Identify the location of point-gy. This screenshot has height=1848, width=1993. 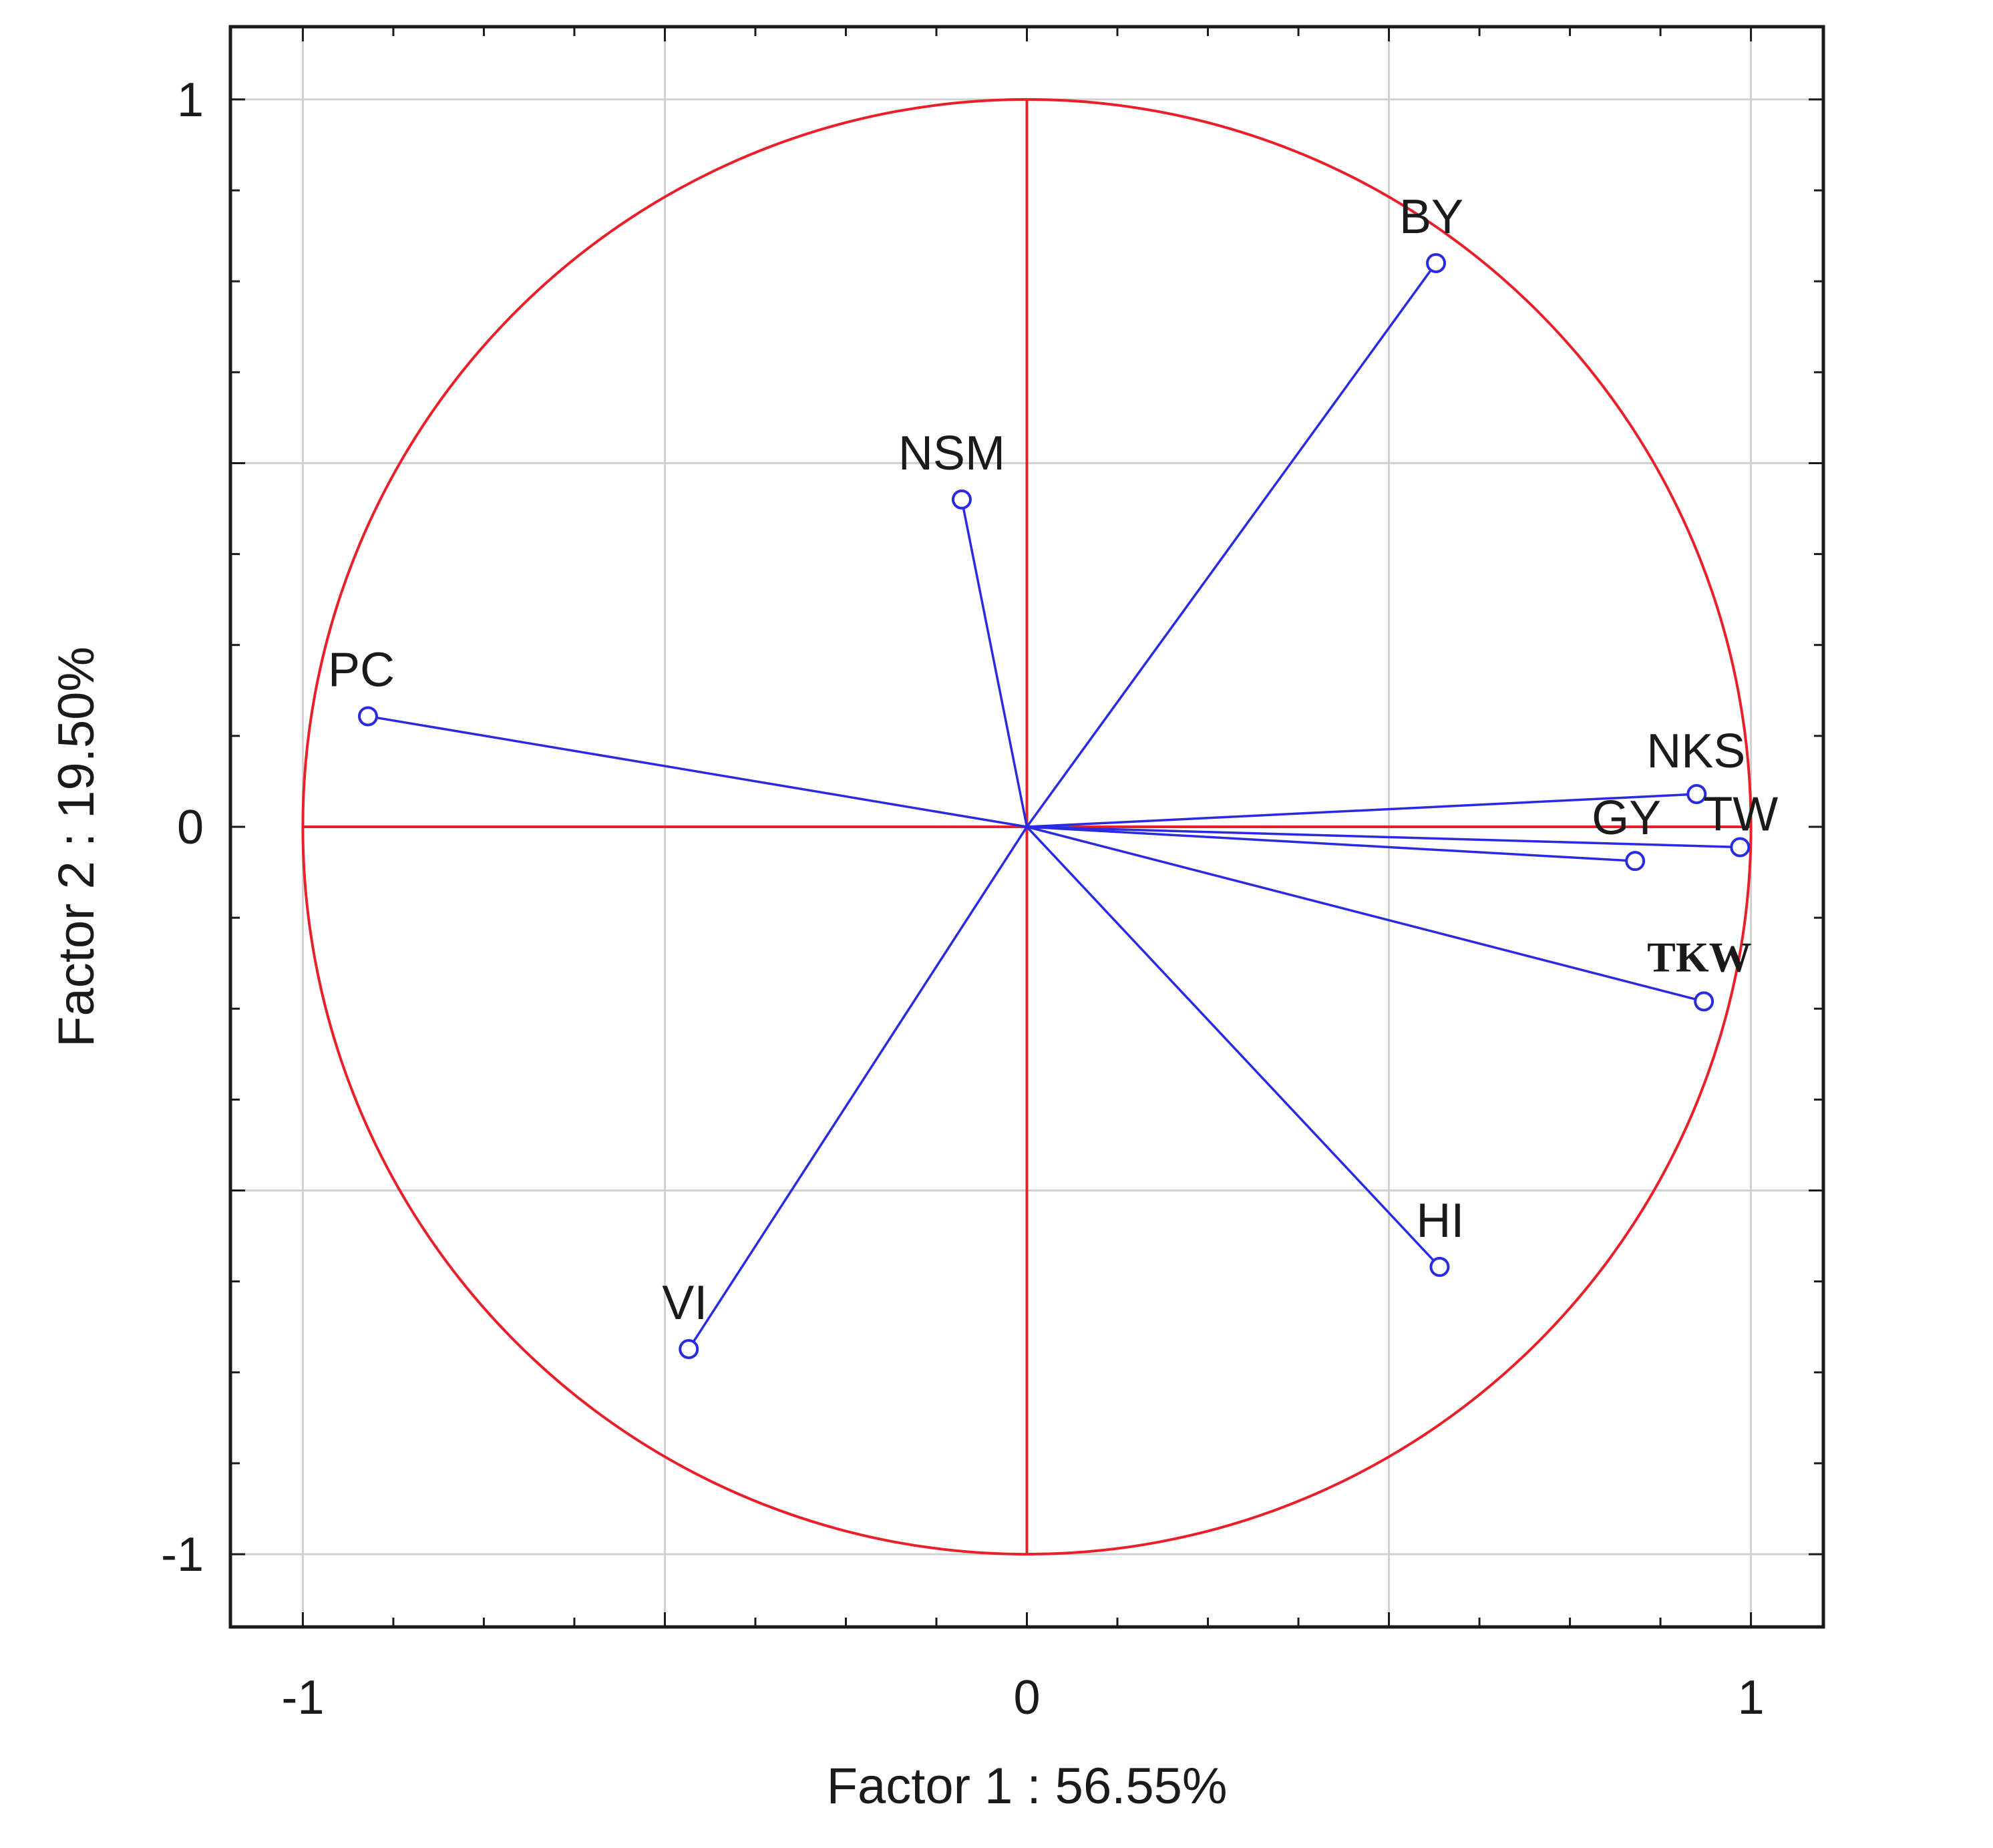
(1635, 862).